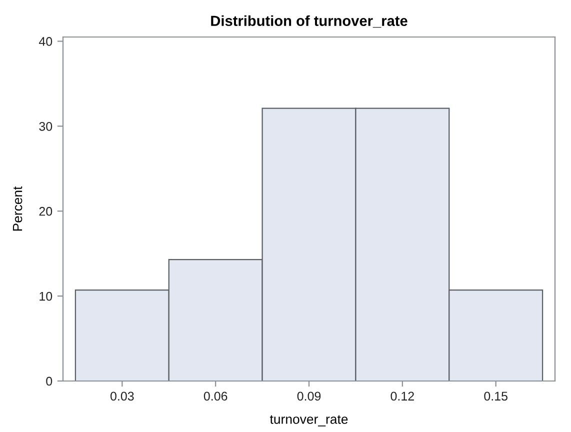 The height and width of the screenshot is (432, 571). What do you see at coordinates (49, 381) in the screenshot?
I see `y-tick-label: 0` at bounding box center [49, 381].